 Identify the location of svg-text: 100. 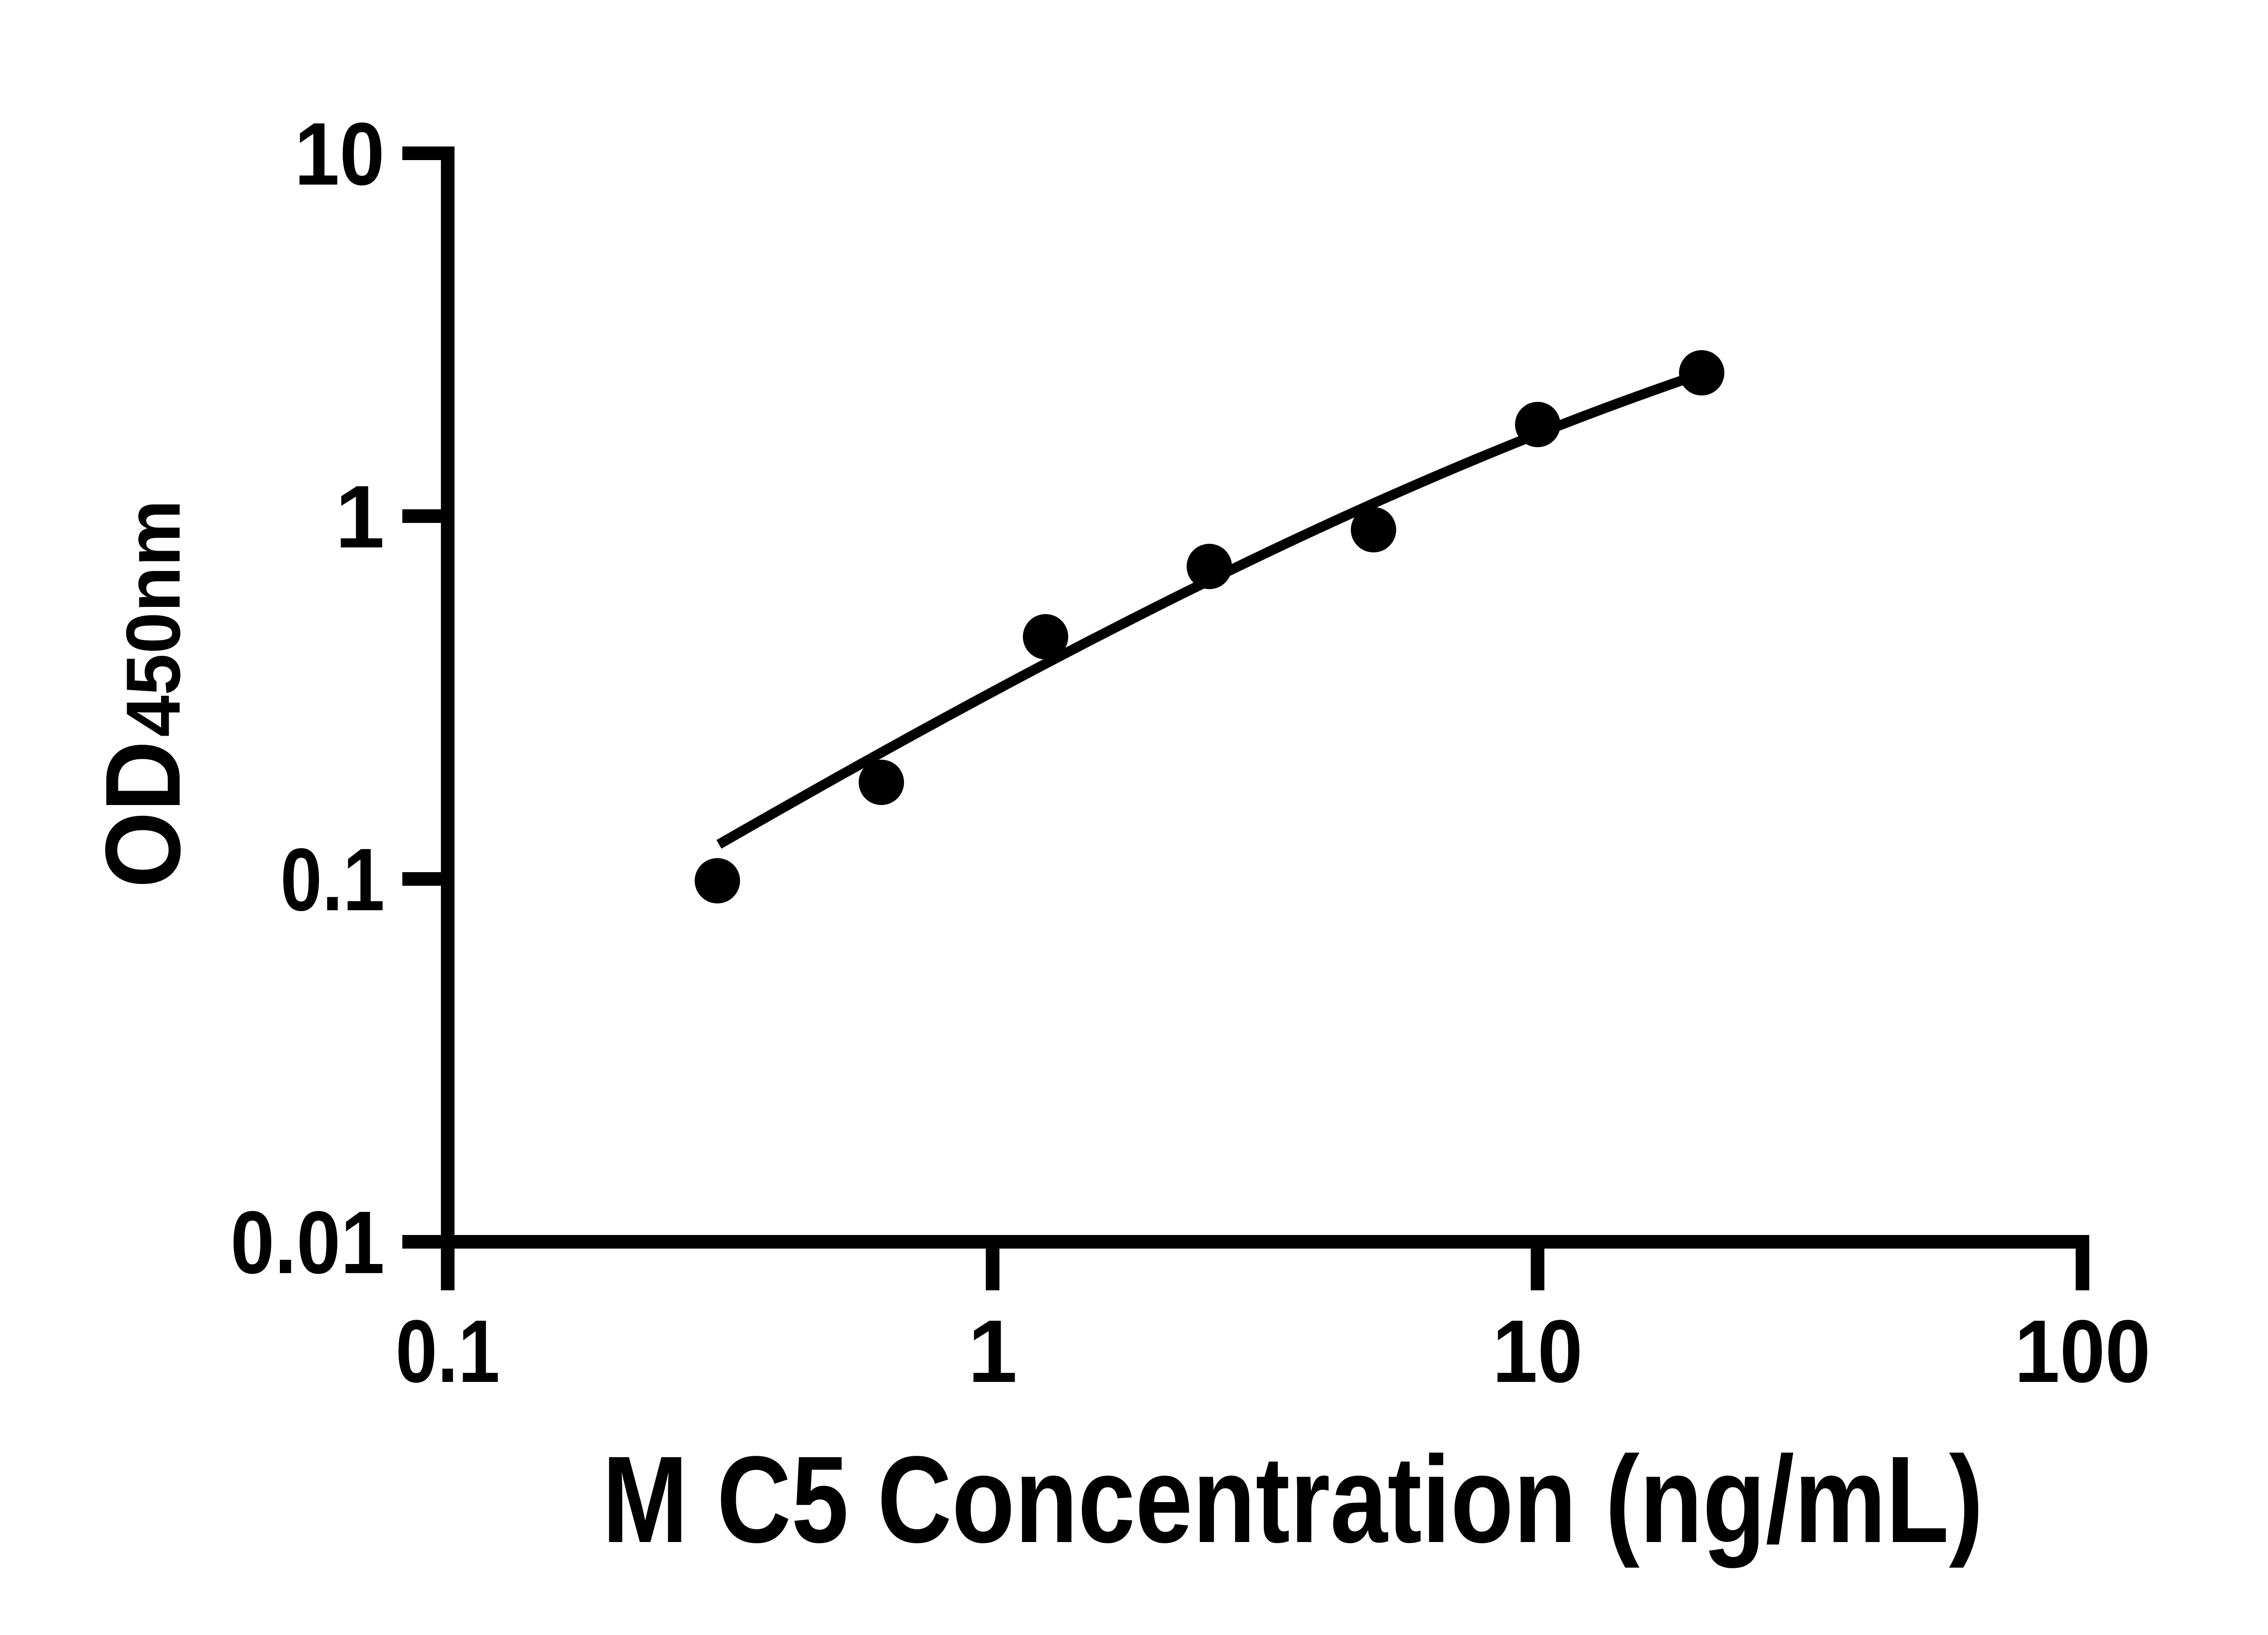
(2083, 1351).